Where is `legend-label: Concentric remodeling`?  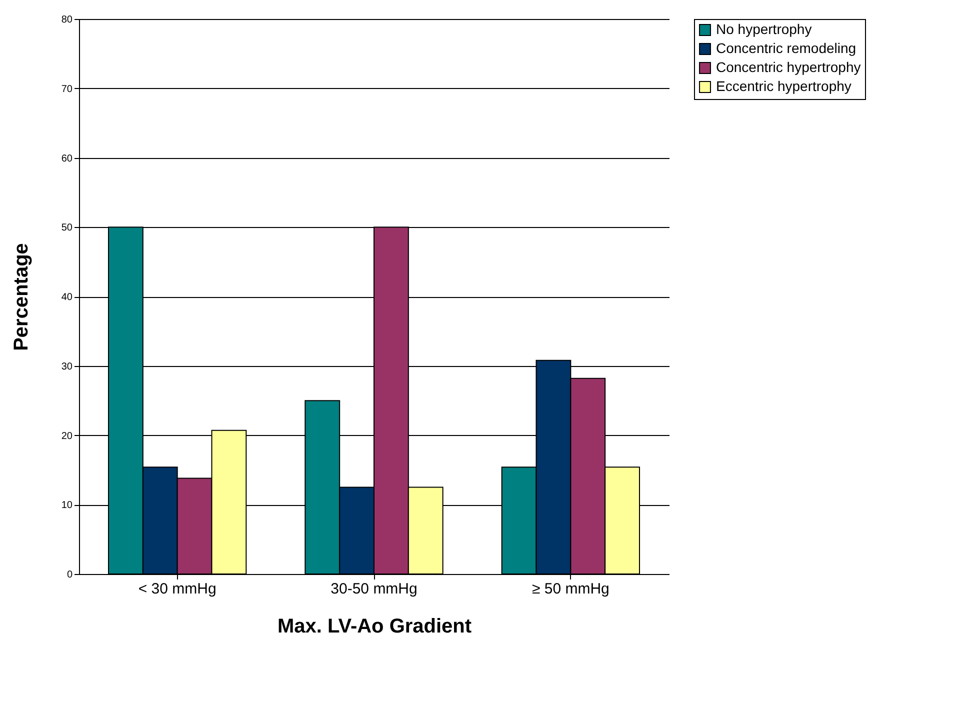
legend-label: Concentric remodeling is located at coordinates (786, 48).